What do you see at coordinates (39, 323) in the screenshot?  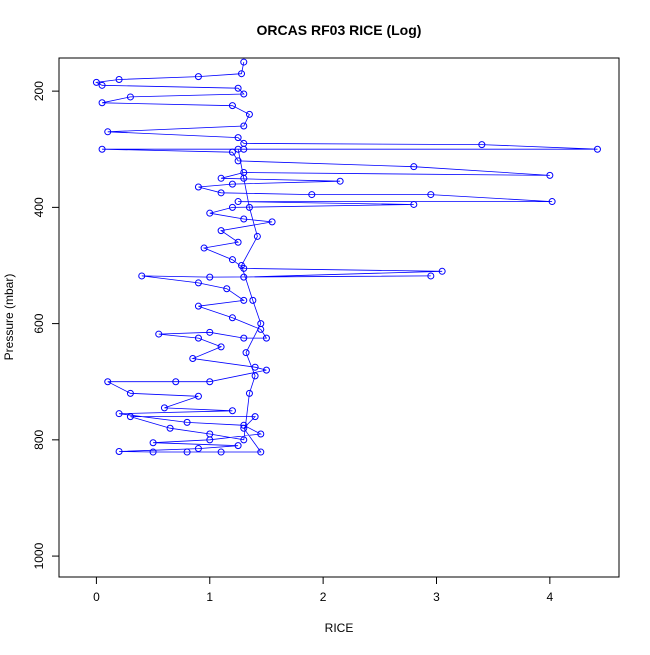 I see `y-tick-label: 600` at bounding box center [39, 323].